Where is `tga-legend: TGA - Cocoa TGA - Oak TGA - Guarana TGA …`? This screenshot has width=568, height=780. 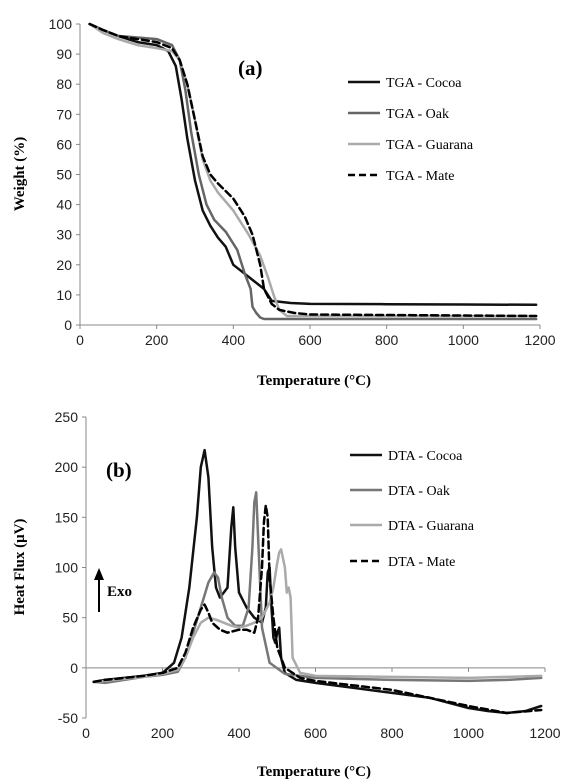
tga-legend: TGA - Cocoa TGA - Oak TGA - Guarana TGA … is located at coordinates (411, 130).